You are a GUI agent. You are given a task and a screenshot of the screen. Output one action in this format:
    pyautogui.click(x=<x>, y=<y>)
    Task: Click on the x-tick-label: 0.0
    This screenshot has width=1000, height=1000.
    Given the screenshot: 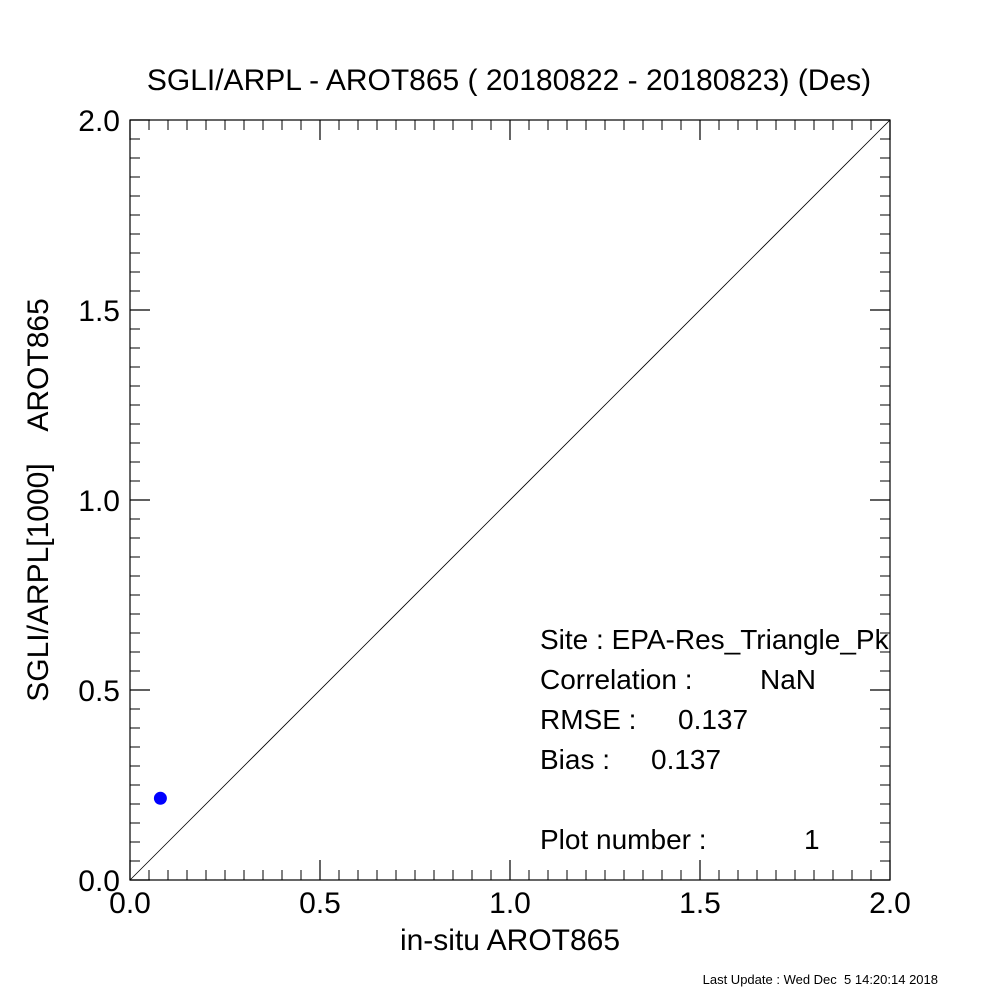 What is the action you would take?
    pyautogui.click(x=130, y=903)
    